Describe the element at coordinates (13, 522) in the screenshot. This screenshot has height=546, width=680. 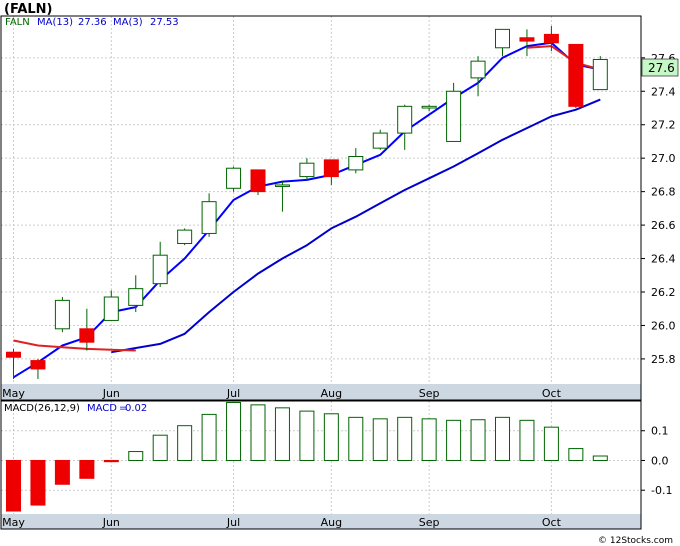
I see `macd-x-tick-label: May` at that location.